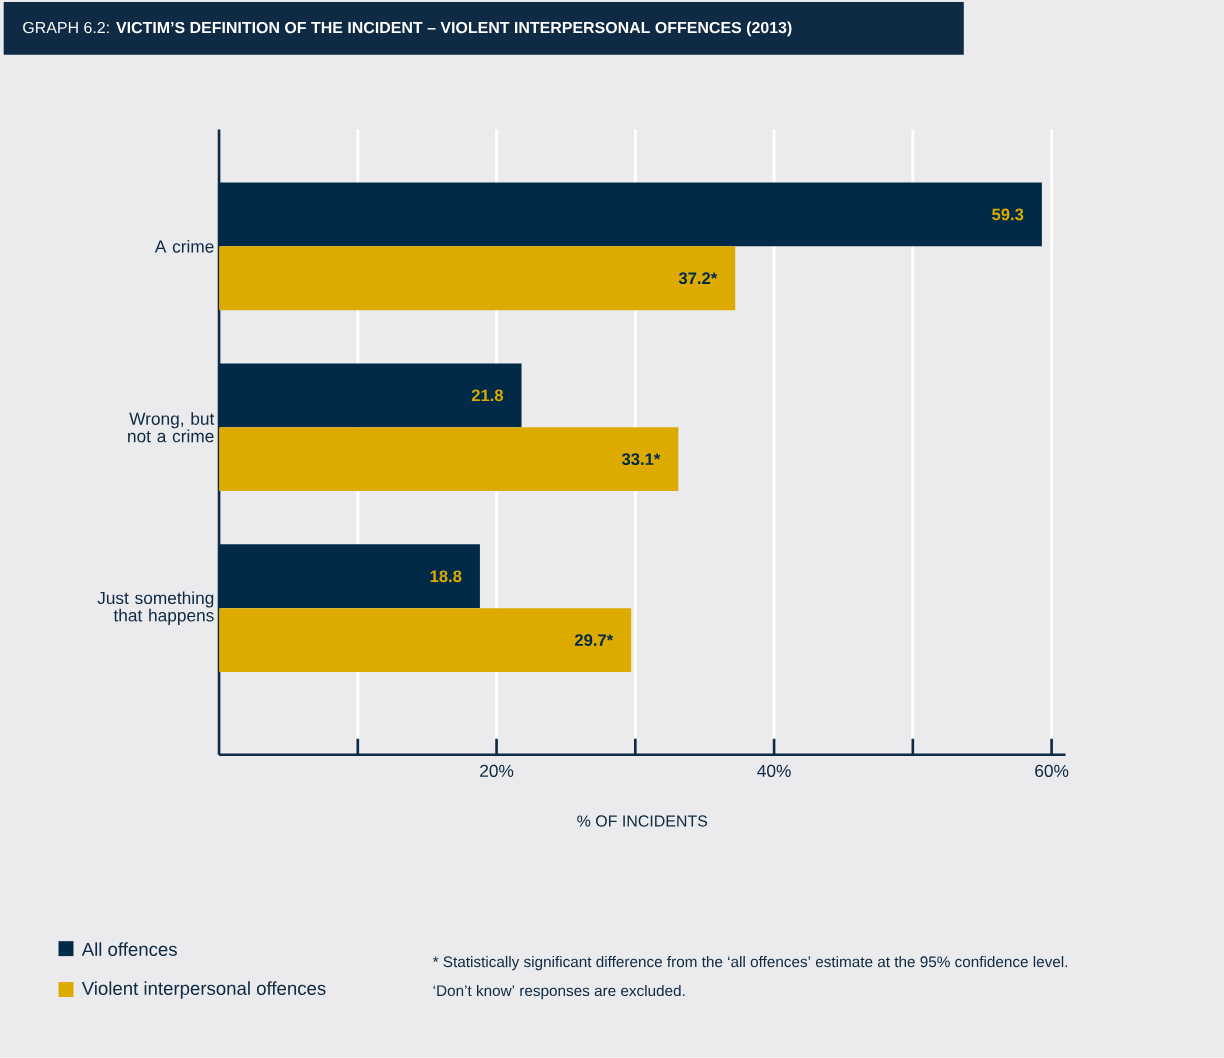  What do you see at coordinates (487, 395) in the screenshot?
I see `data-label: 21.8` at bounding box center [487, 395].